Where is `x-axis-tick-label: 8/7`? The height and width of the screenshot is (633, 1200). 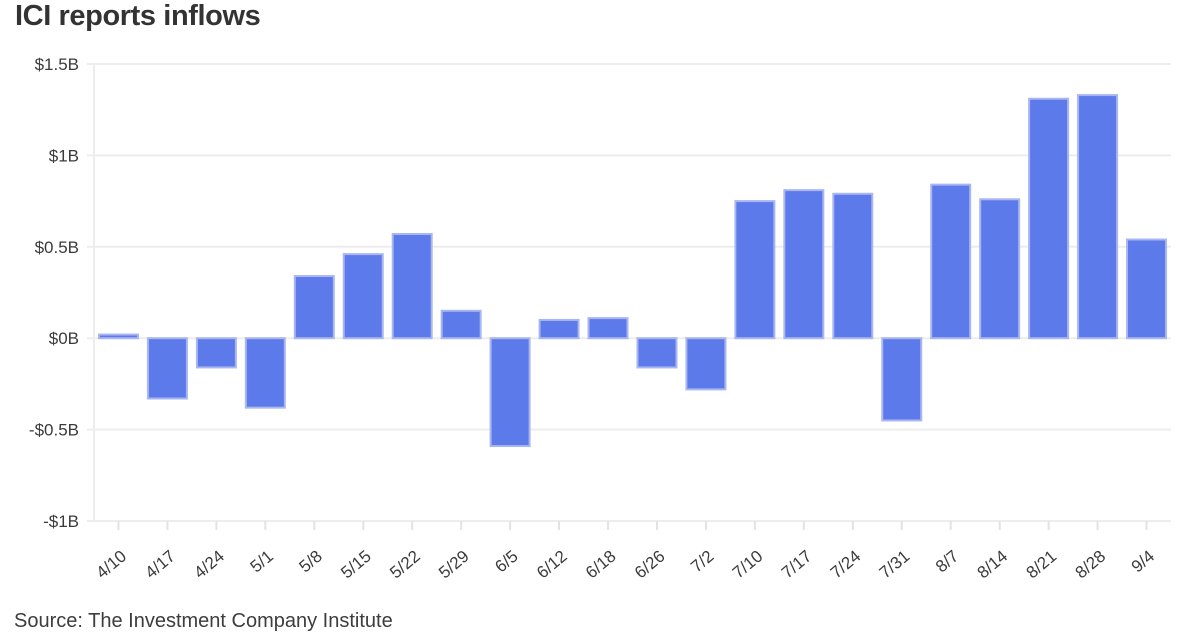 x-axis-tick-label: 8/7 is located at coordinates (947, 562).